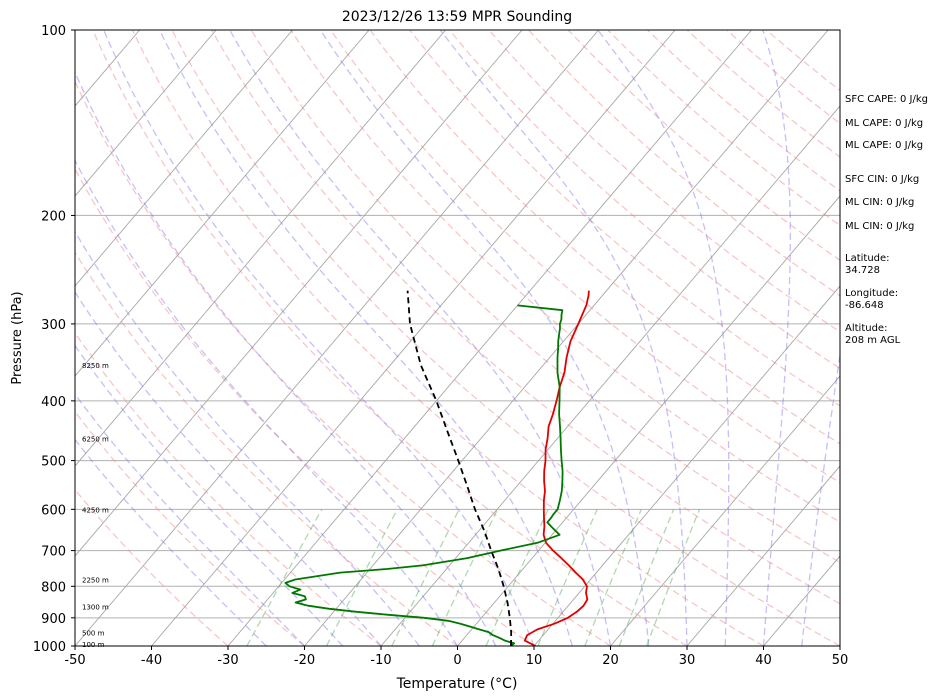  What do you see at coordinates (459, 468) in the screenshot?
I see `parcel-profile-trace` at bounding box center [459, 468].